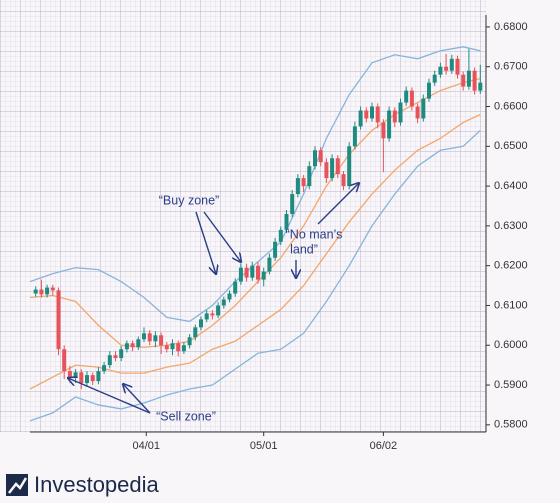 This screenshot has width=560, height=503. Describe the element at coordinates (511, 385) in the screenshot. I see `y-tick-label: 0.5900` at that location.